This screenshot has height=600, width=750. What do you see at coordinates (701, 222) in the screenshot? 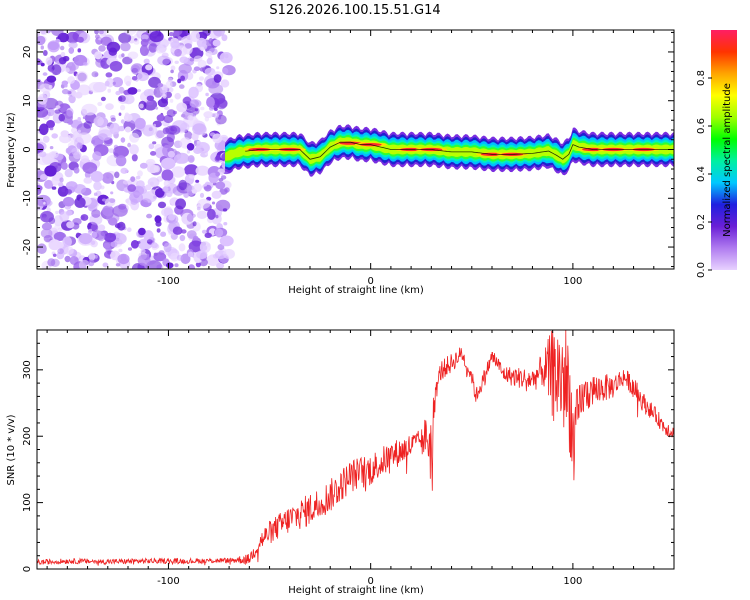
I see `colorbar-tick-label: 0.2` at bounding box center [701, 222].